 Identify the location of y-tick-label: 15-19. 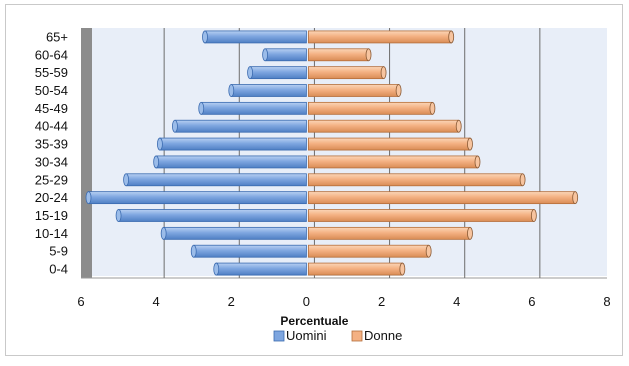
(51, 215).